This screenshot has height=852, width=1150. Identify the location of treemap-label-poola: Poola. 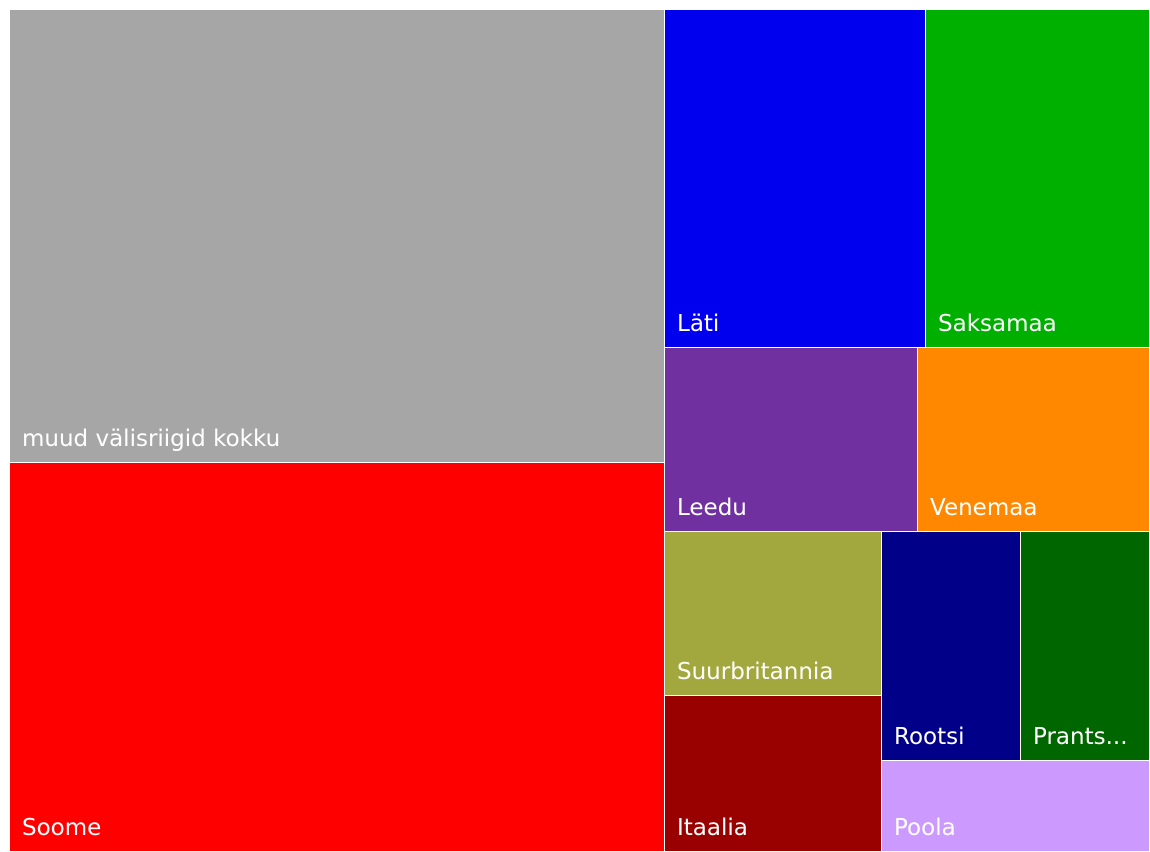
(925, 828).